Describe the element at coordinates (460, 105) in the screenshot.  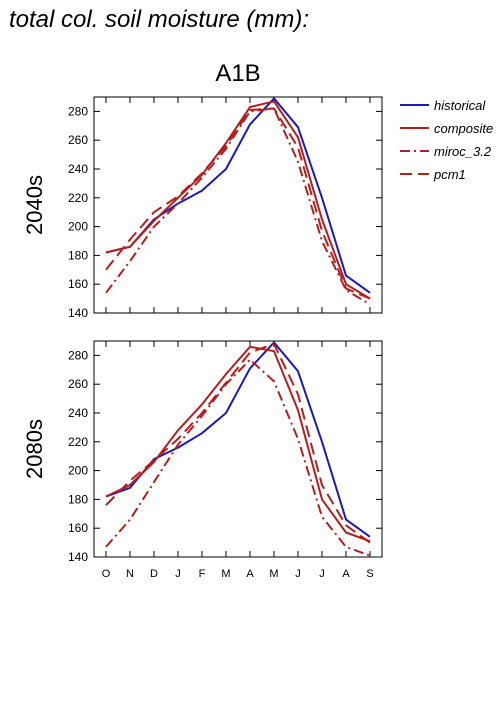
I see `legend-label: historical` at that location.